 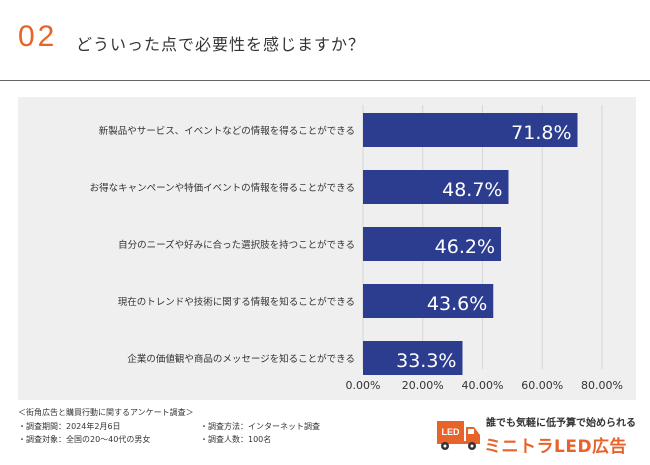 What do you see at coordinates (536, 435) in the screenshot?
I see `brand-logo: LED 誰でも気軽に低予算で始められる ミニトラLED広告` at bounding box center [536, 435].